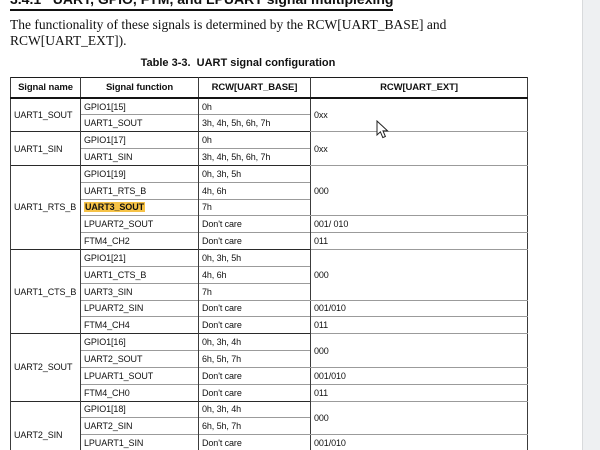 This screenshot has height=450, width=600. What do you see at coordinates (139, 375) in the screenshot?
I see `signal-function-cell: LPUART1_SOUT` at bounding box center [139, 375].